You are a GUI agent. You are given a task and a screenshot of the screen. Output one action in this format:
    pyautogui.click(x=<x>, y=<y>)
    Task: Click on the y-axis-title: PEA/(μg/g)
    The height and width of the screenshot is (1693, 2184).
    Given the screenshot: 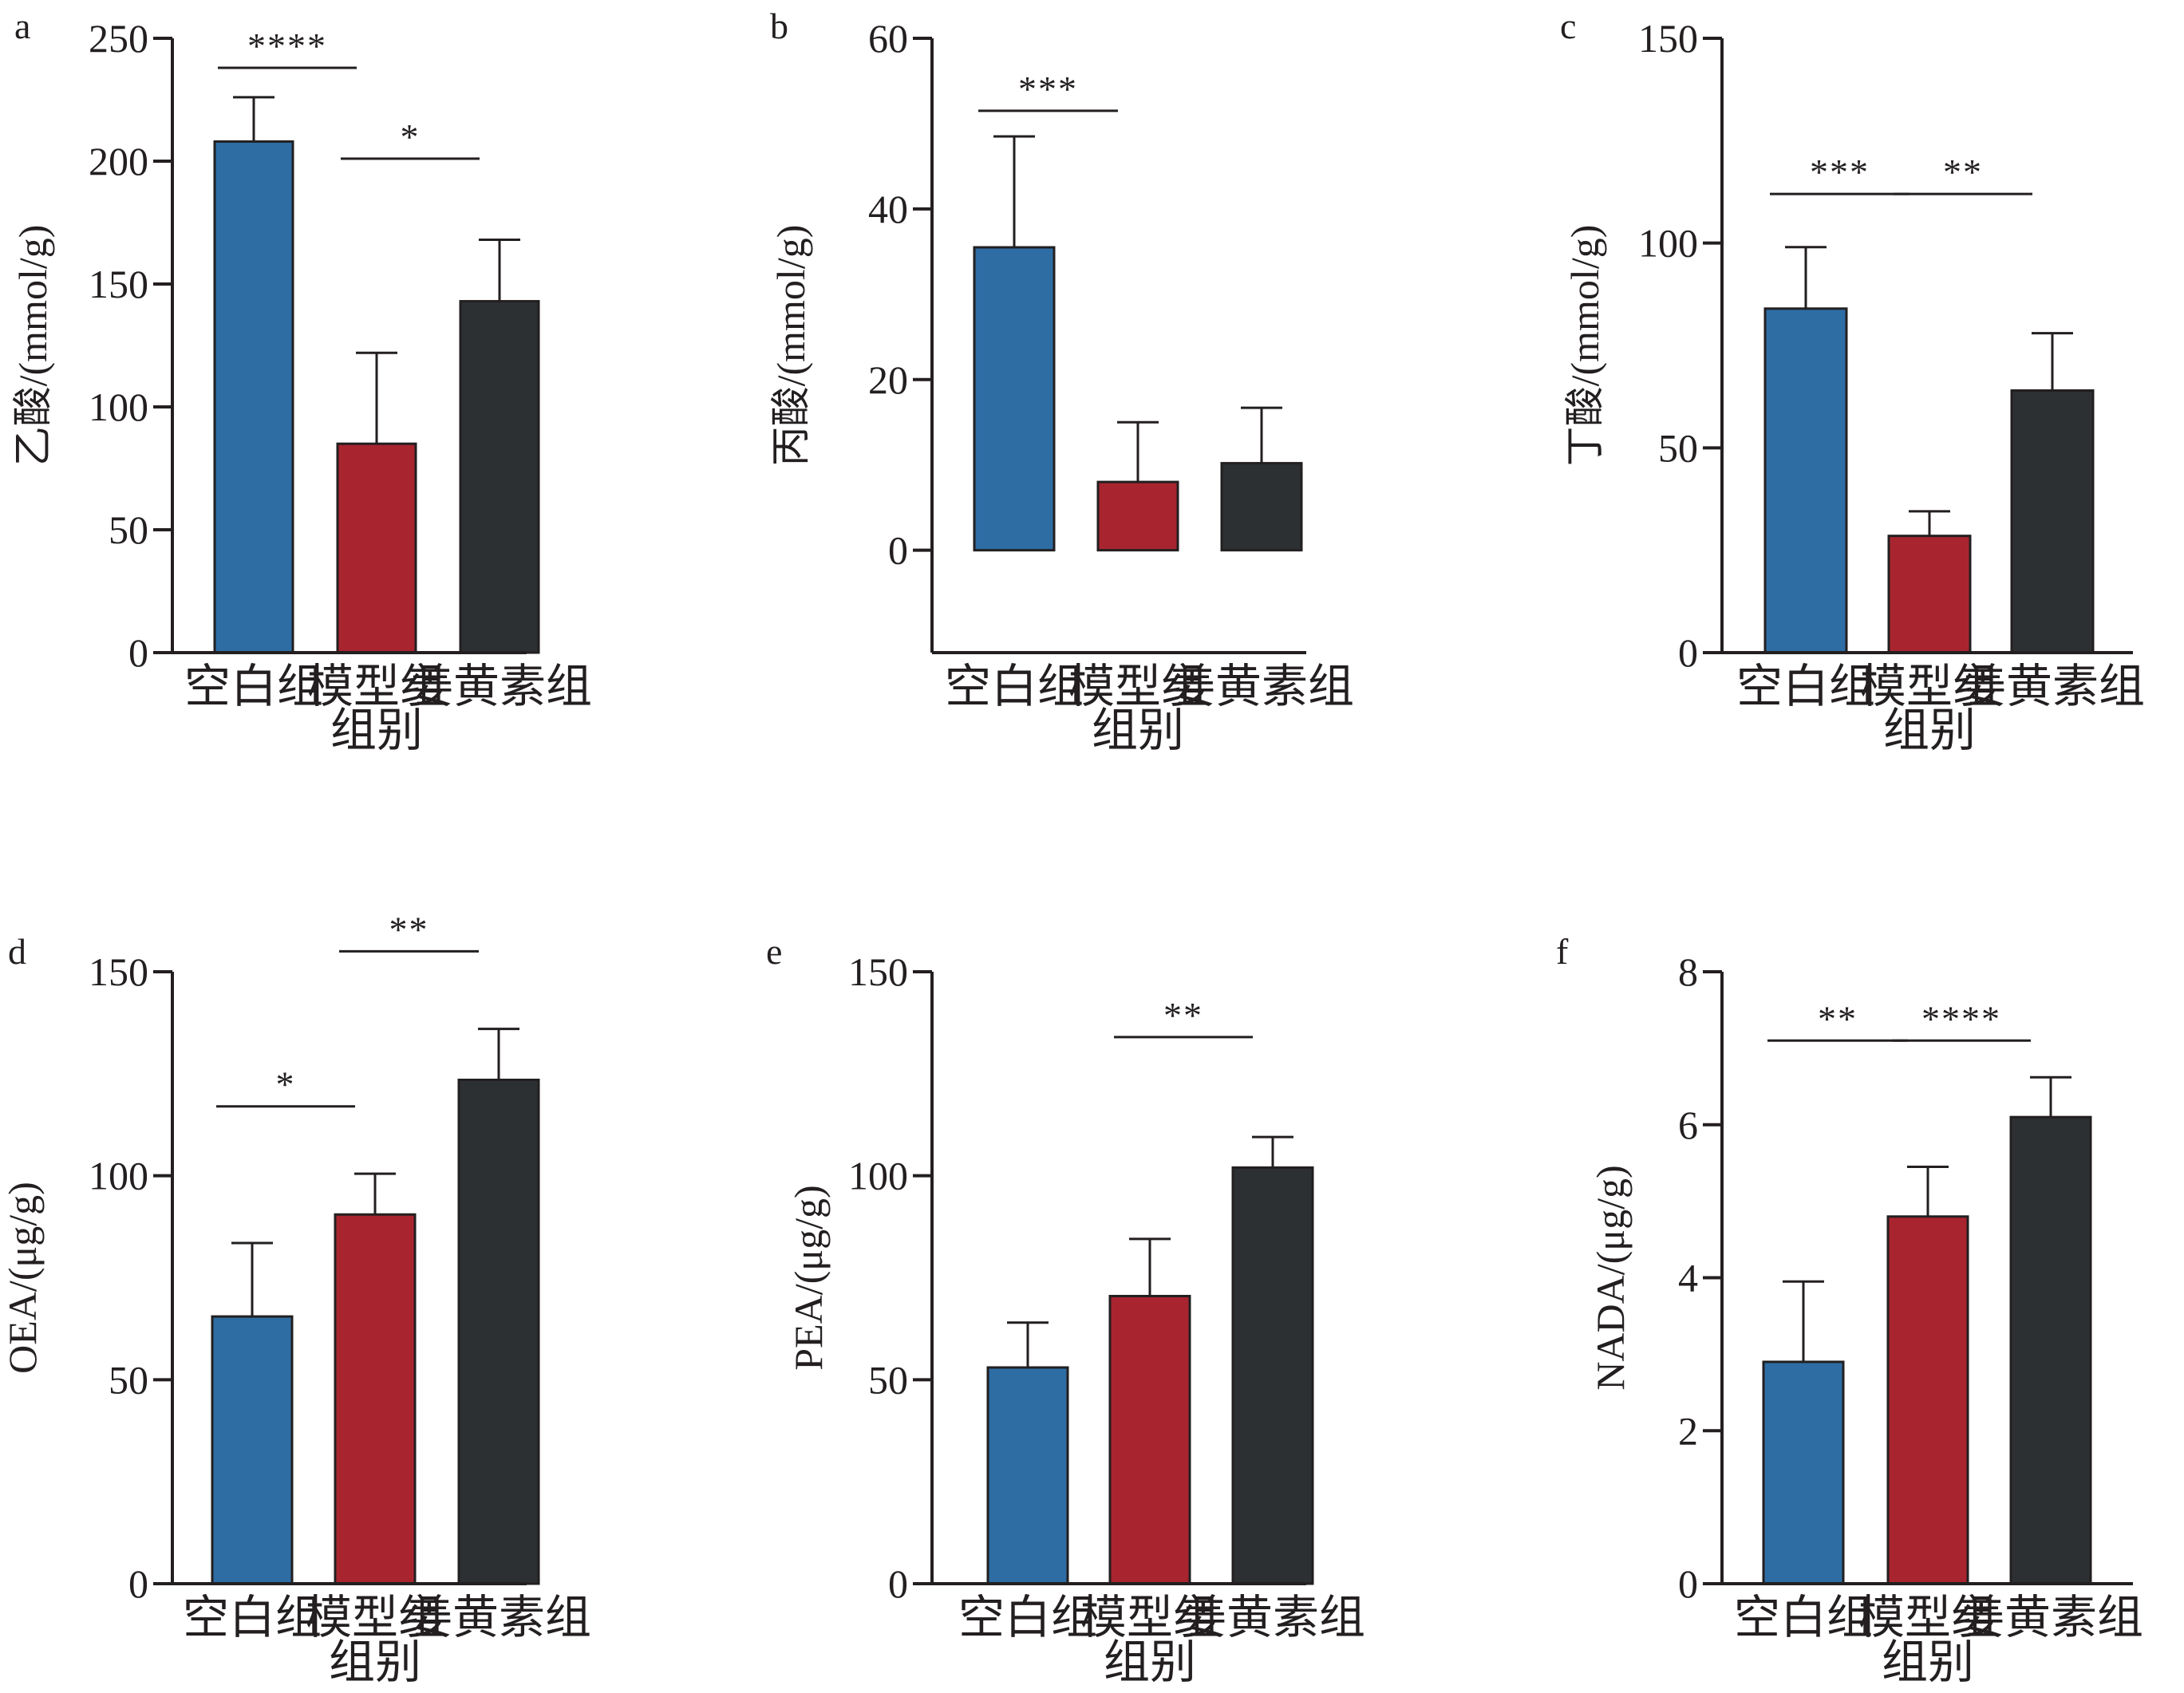 What is the action you would take?
    pyautogui.click(x=808, y=1277)
    